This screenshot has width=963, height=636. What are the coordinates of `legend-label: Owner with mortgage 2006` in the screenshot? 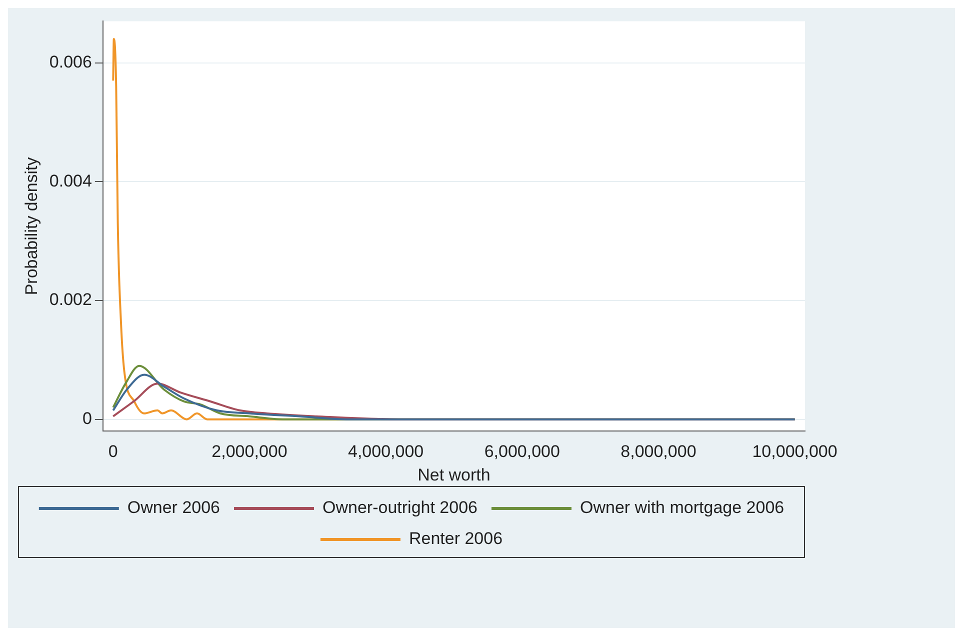 It's located at (682, 508).